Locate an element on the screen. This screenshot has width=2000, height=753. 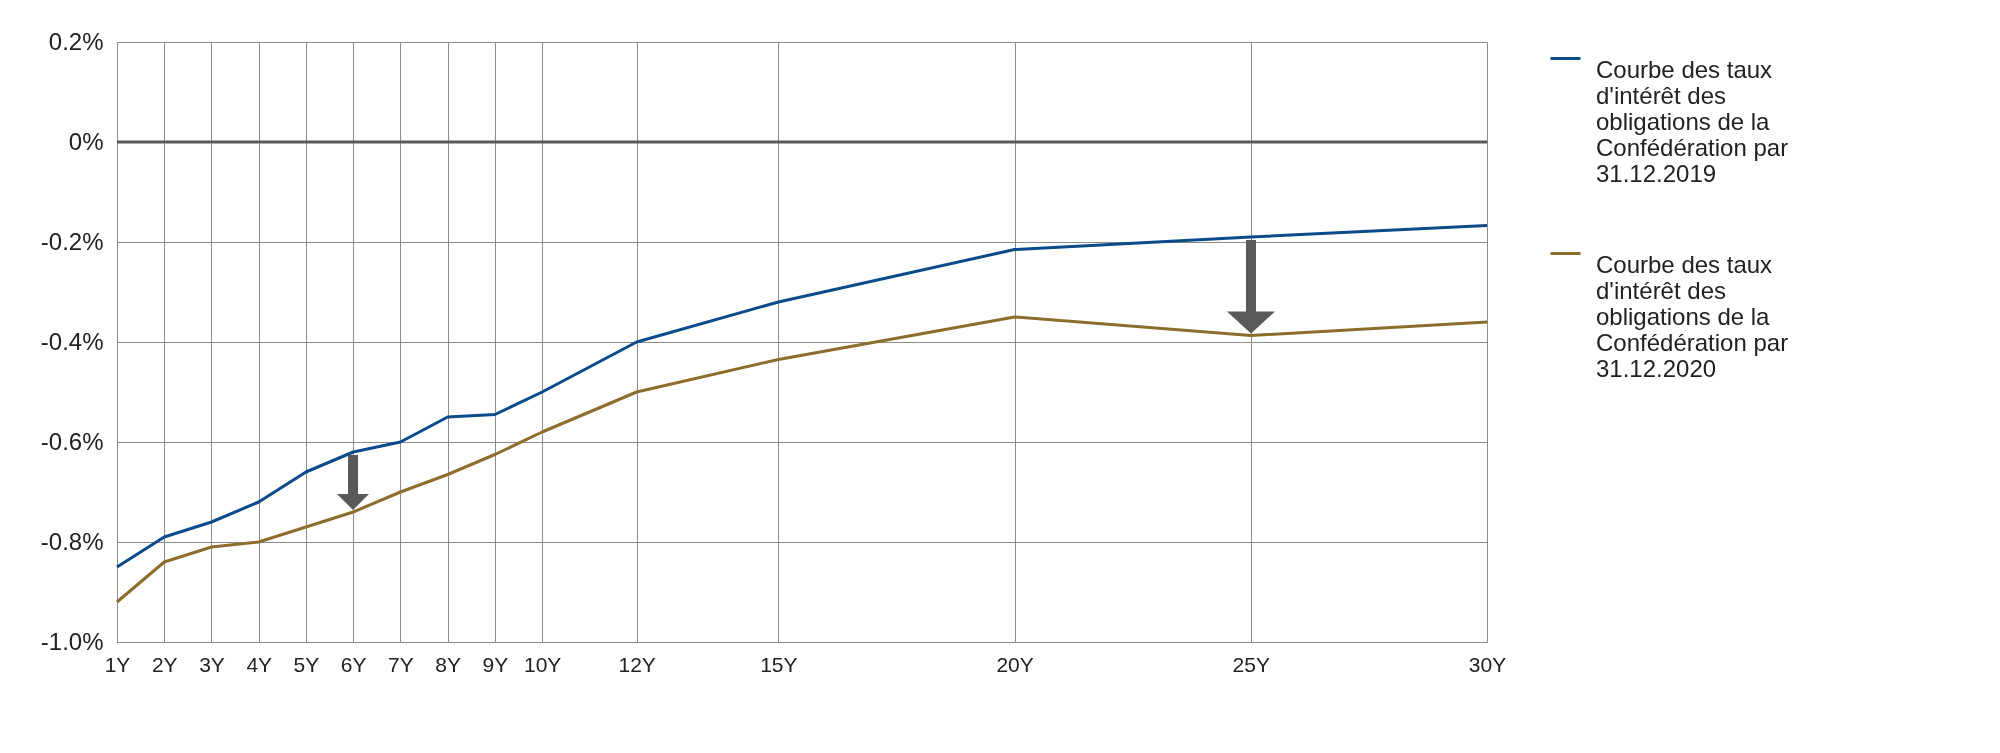
y-tick-label: -1.0% is located at coordinates (72, 641).